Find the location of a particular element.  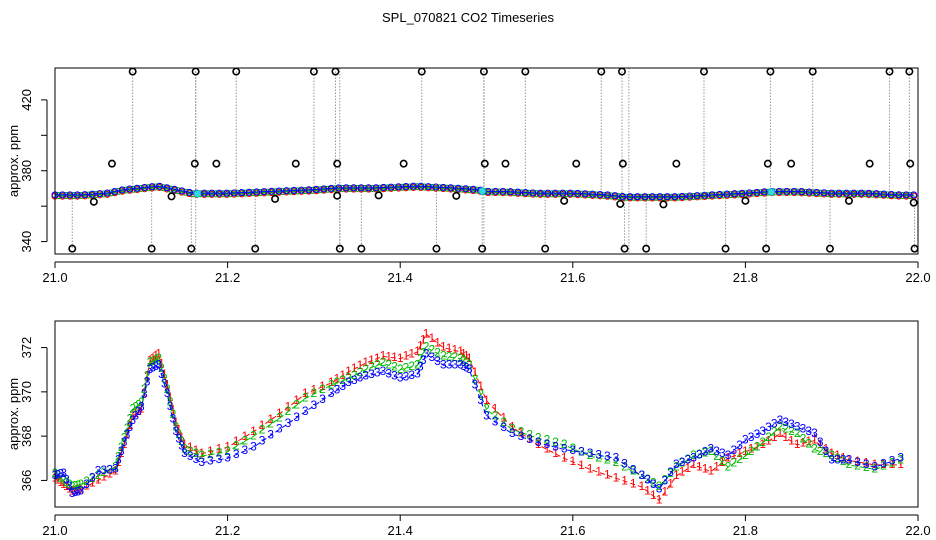

top-mid-outlier is located at coordinates (869, 163).